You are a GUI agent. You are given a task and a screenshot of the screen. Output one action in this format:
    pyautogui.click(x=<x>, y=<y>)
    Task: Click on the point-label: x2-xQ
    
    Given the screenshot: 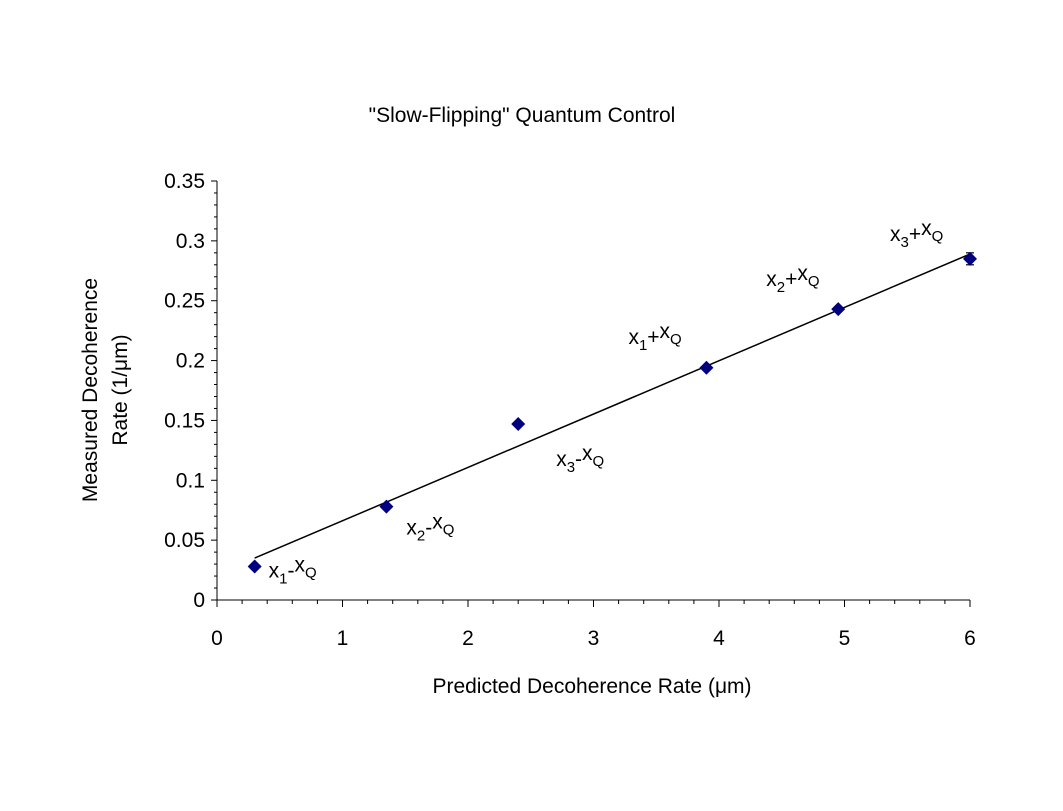 What is the action you would take?
    pyautogui.click(x=430, y=528)
    